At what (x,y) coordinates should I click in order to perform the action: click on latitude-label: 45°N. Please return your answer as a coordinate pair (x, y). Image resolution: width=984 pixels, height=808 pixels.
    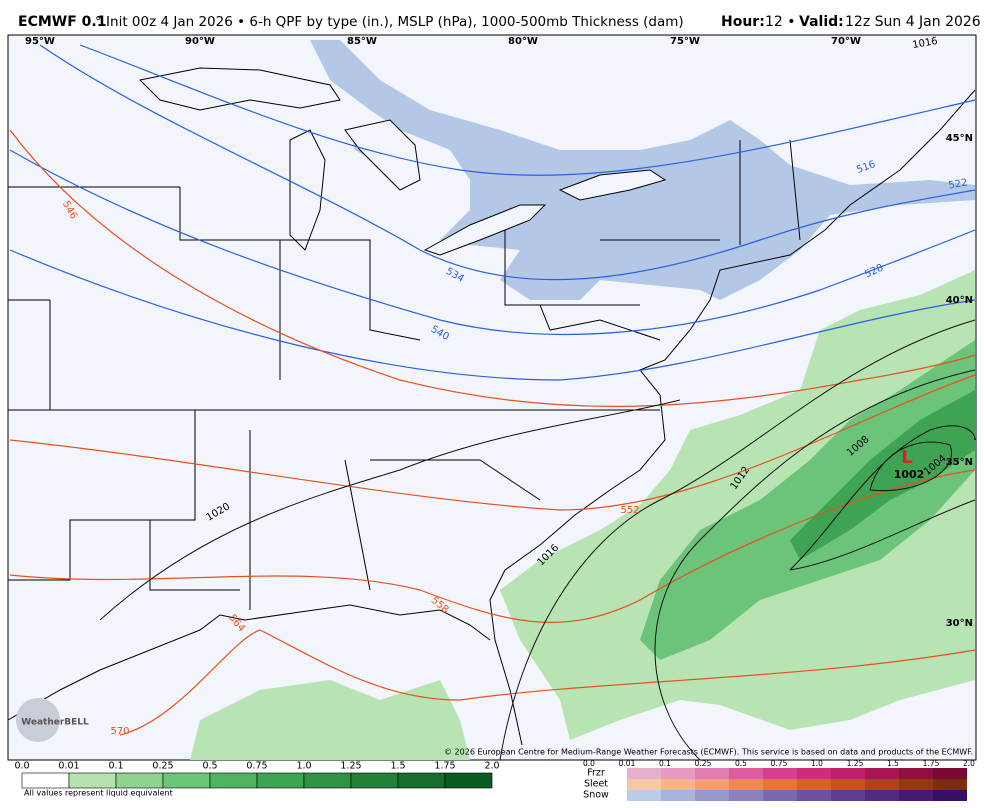
    Looking at the image, I should click on (959, 138).